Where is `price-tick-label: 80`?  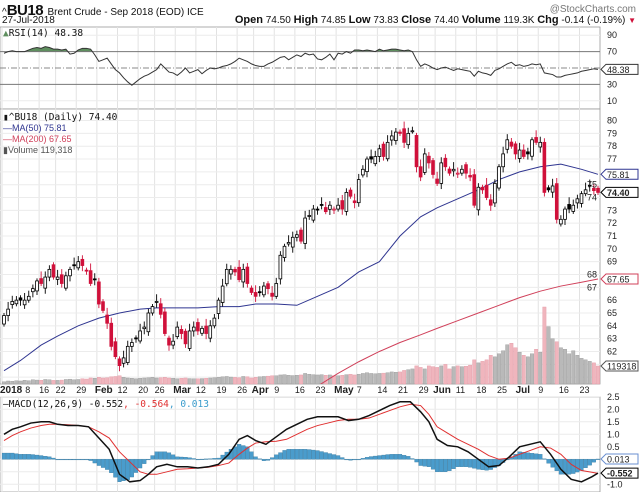
price-tick-label: 80 is located at coordinates (612, 121).